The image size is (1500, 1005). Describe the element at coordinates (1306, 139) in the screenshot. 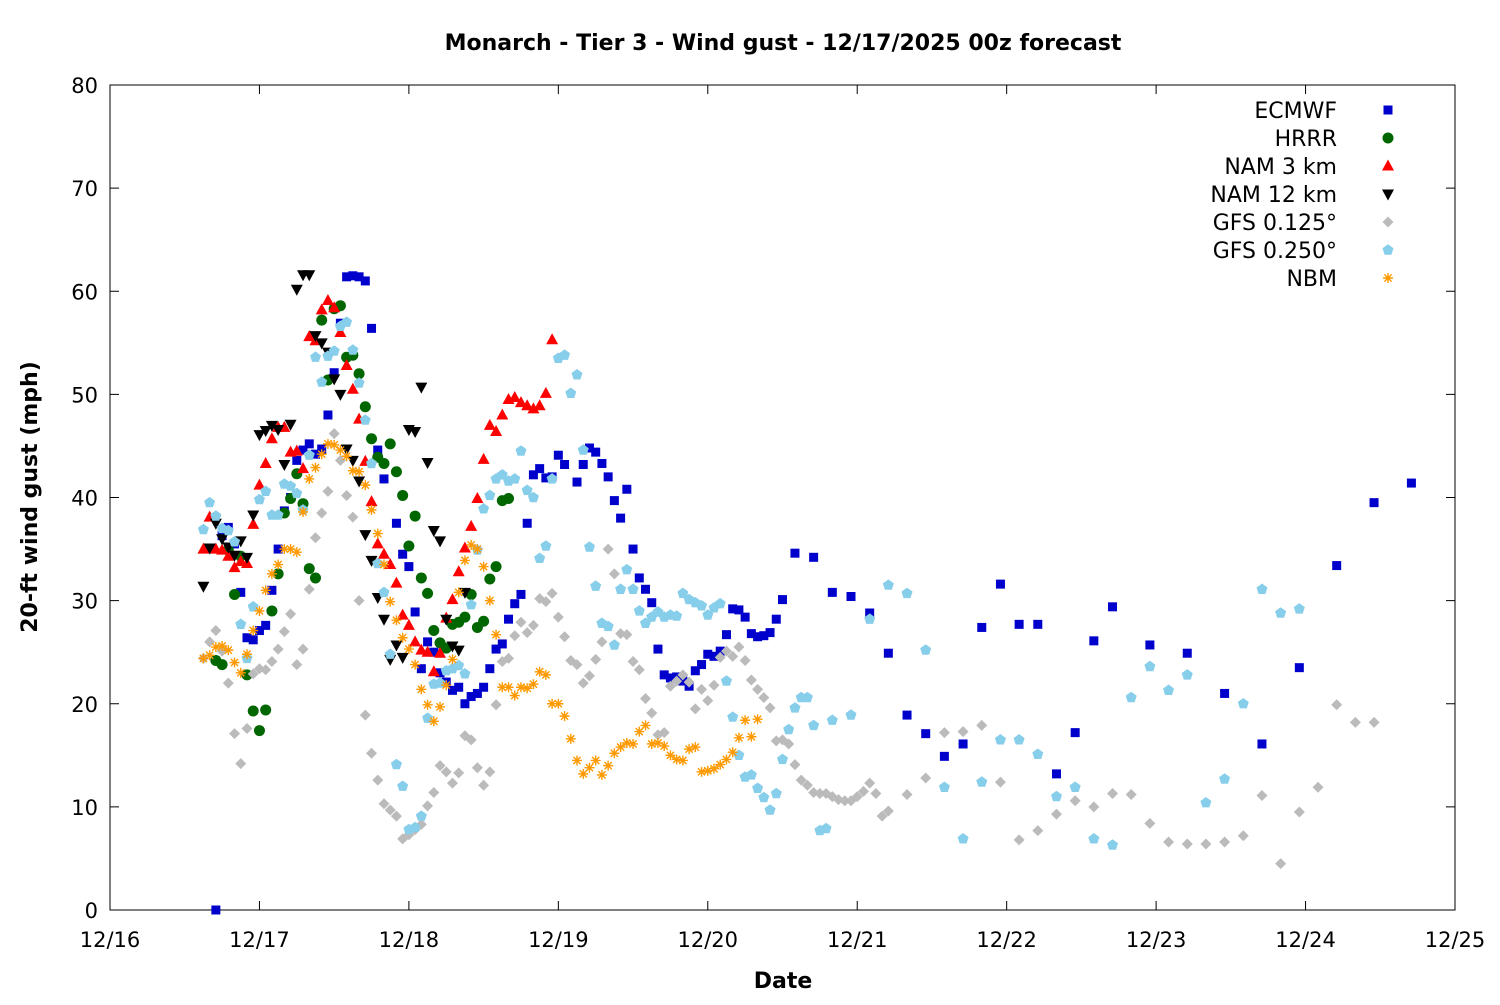

I see `legend-label: HRRR` at that location.